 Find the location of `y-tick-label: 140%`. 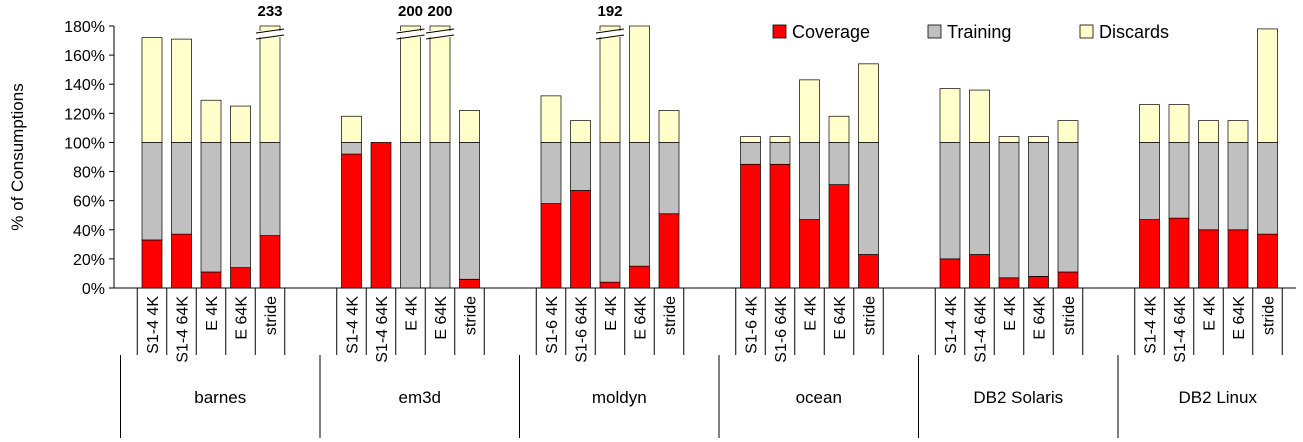

y-tick-label: 140% is located at coordinates (84, 85).